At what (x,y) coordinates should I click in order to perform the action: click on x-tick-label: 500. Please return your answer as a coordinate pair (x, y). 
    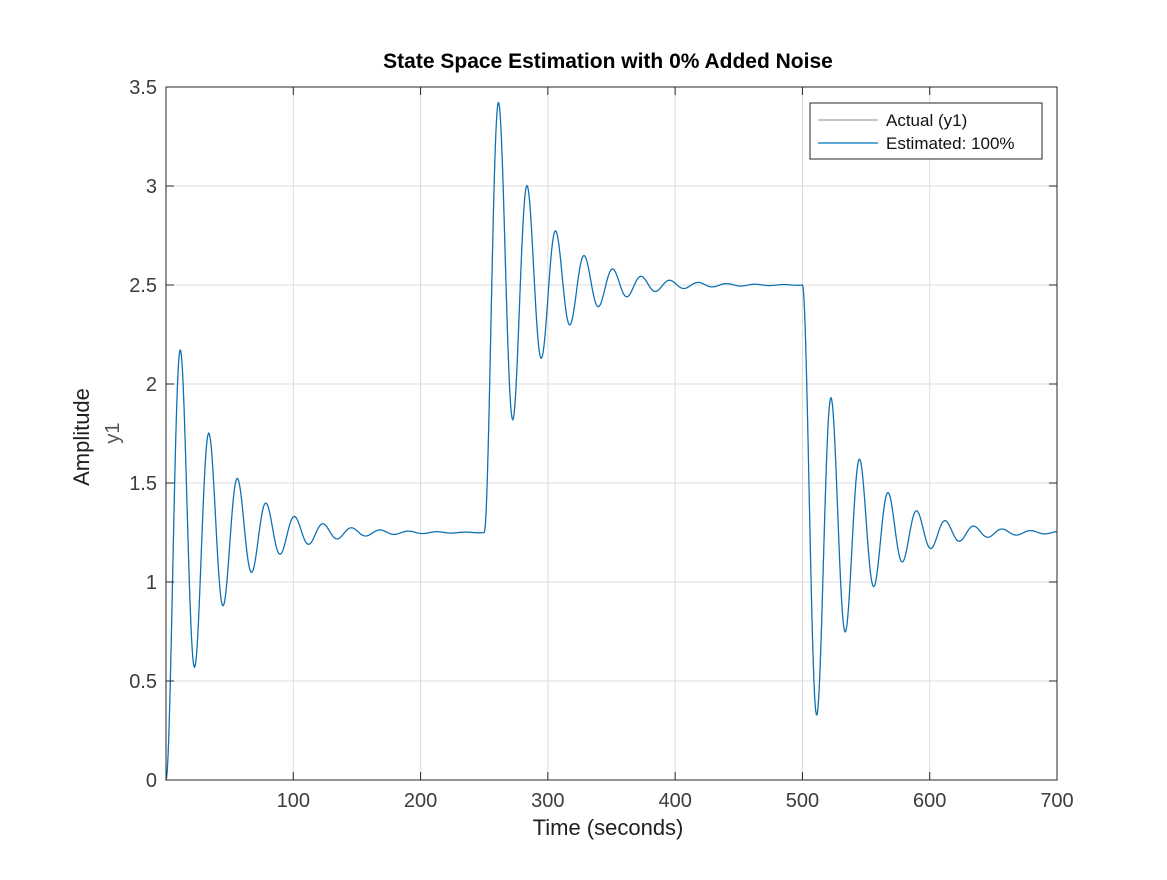
    Looking at the image, I should click on (802, 801).